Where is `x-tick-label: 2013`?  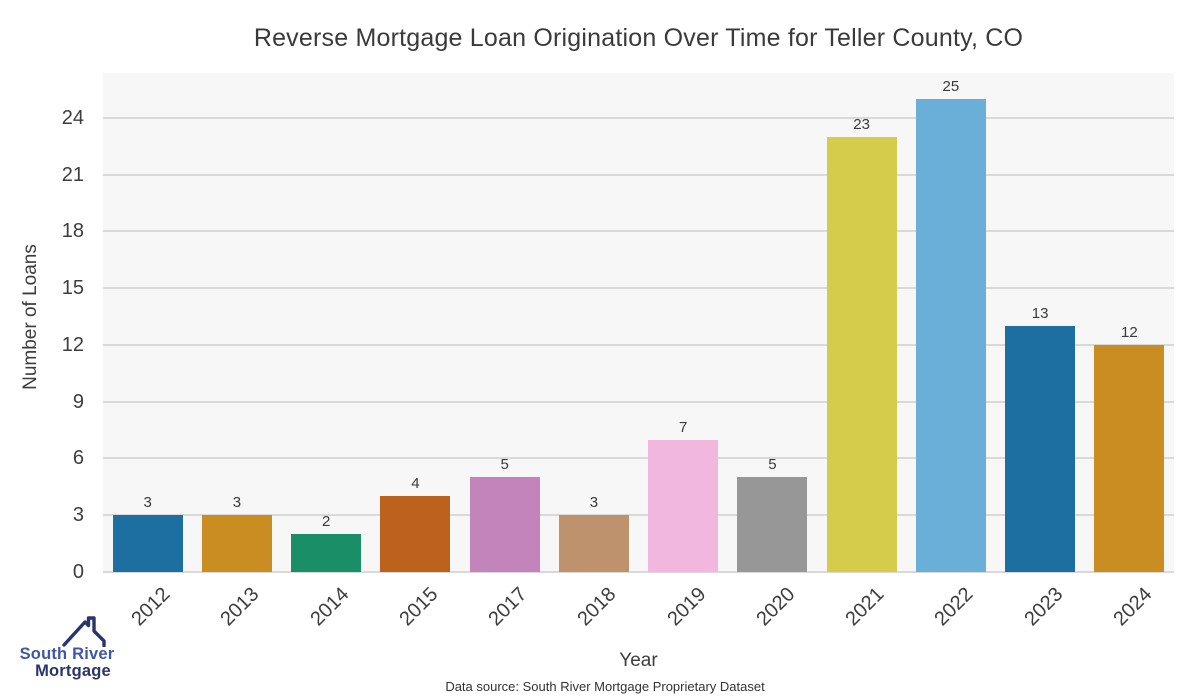 x-tick-label: 2013 is located at coordinates (240, 607).